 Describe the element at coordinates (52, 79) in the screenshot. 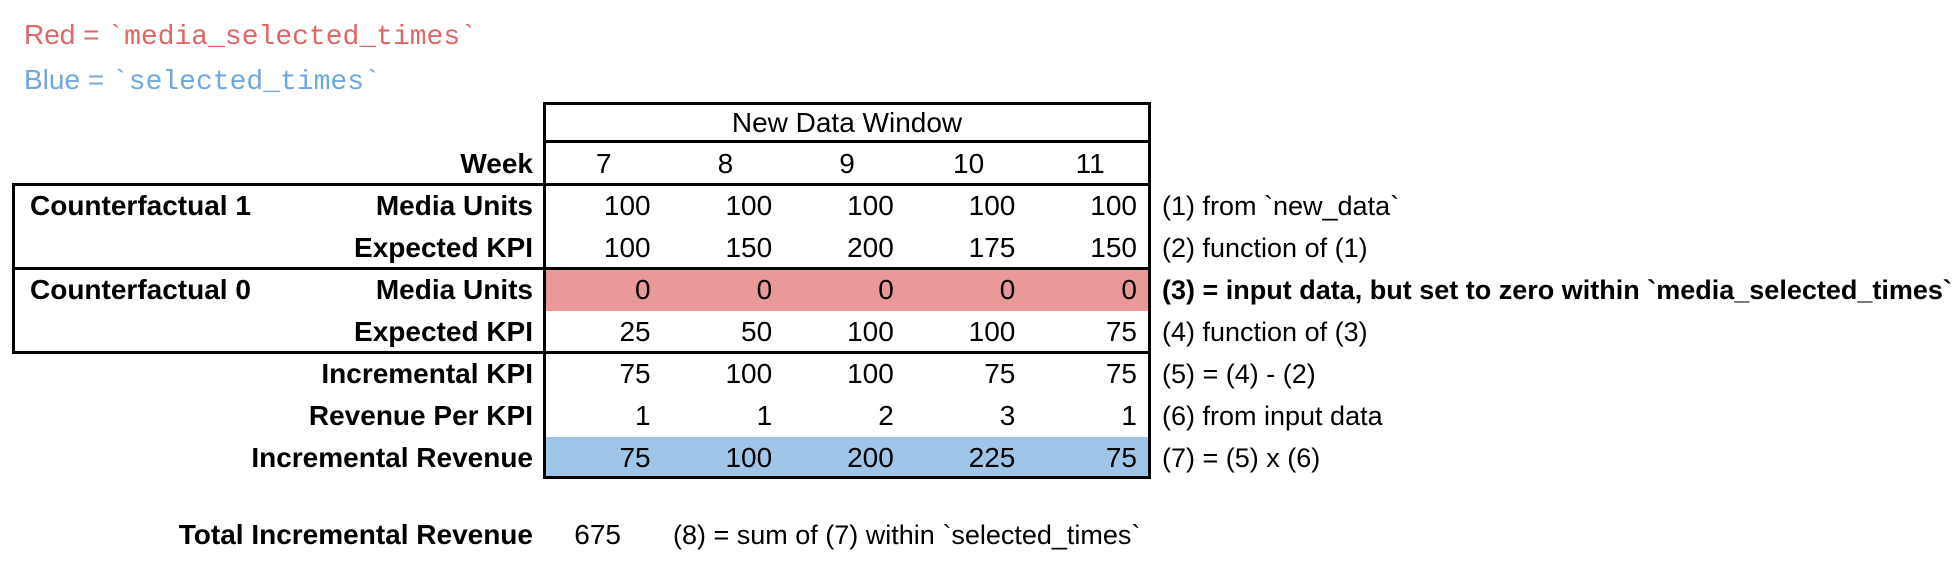

I see `legend-blue-word: Blue` at that location.